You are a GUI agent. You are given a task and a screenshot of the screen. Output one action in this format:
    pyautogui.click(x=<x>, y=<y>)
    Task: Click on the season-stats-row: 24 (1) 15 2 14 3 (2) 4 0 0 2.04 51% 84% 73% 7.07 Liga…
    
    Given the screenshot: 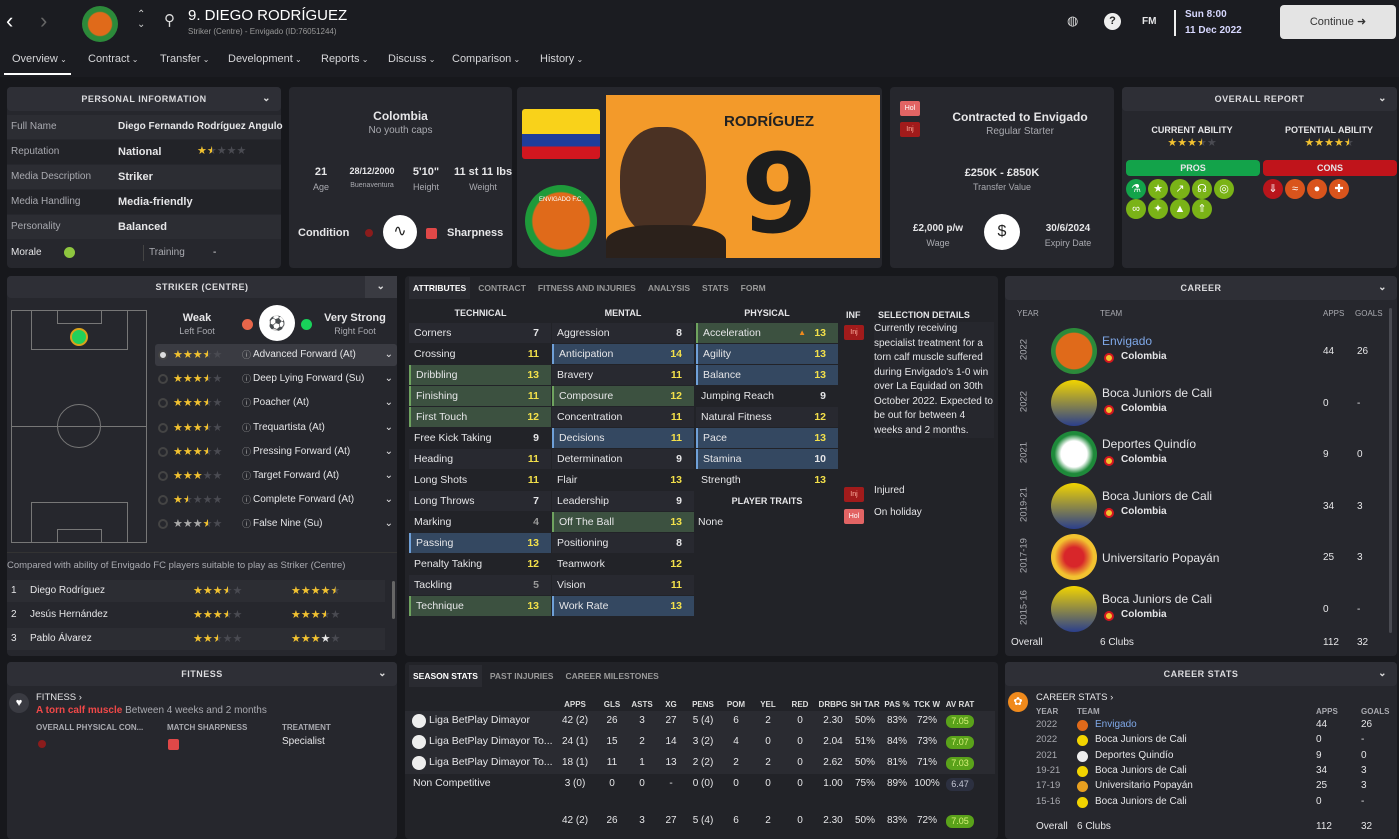 What is the action you would take?
    pyautogui.click(x=700, y=742)
    